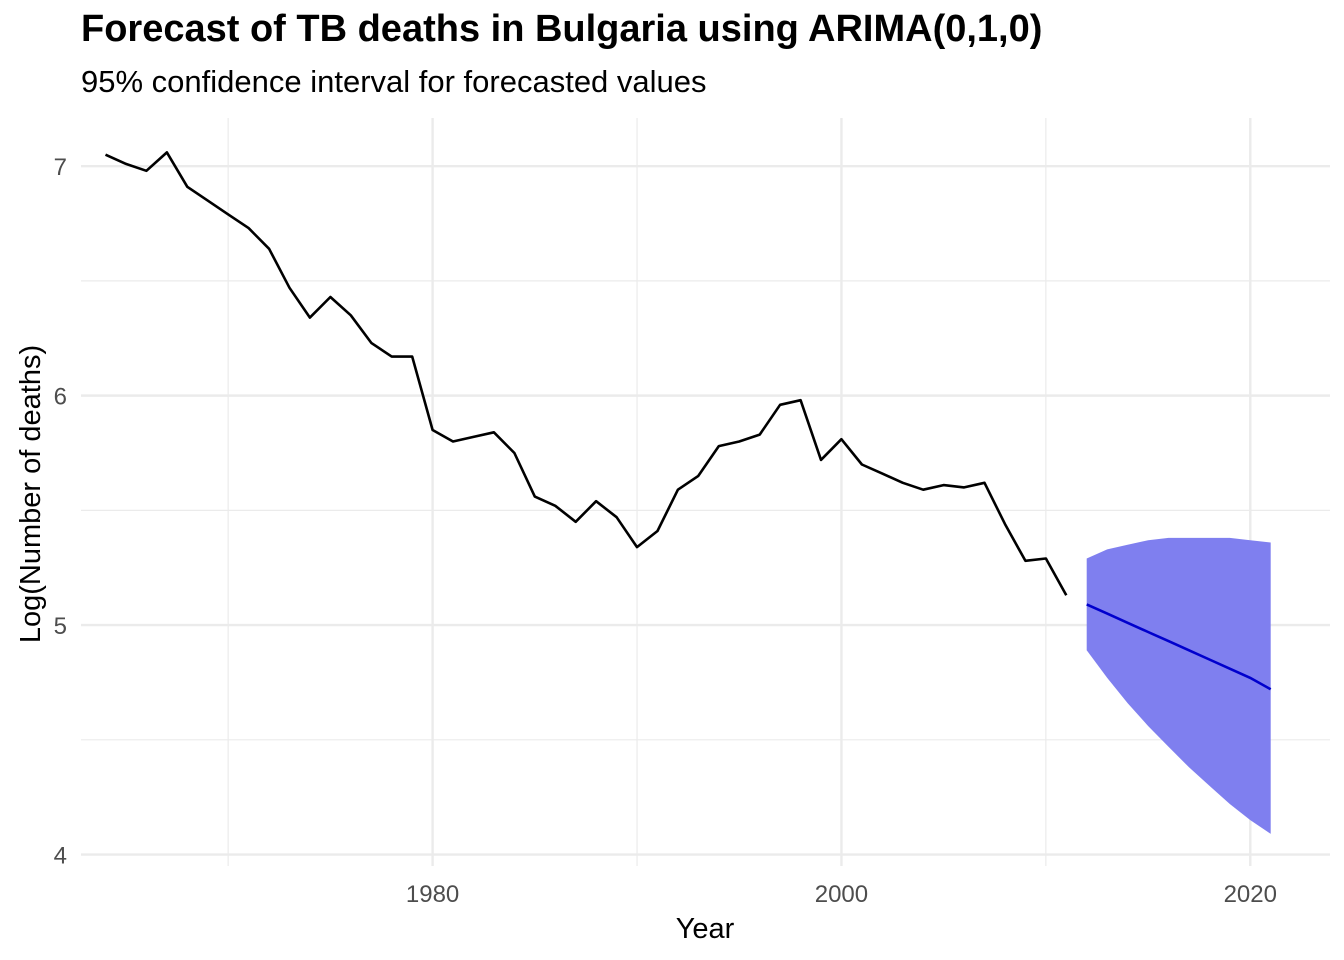 The image size is (1344, 960). Describe the element at coordinates (31, 494) in the screenshot. I see `y-axis-label: Log(Number of deaths)` at that location.